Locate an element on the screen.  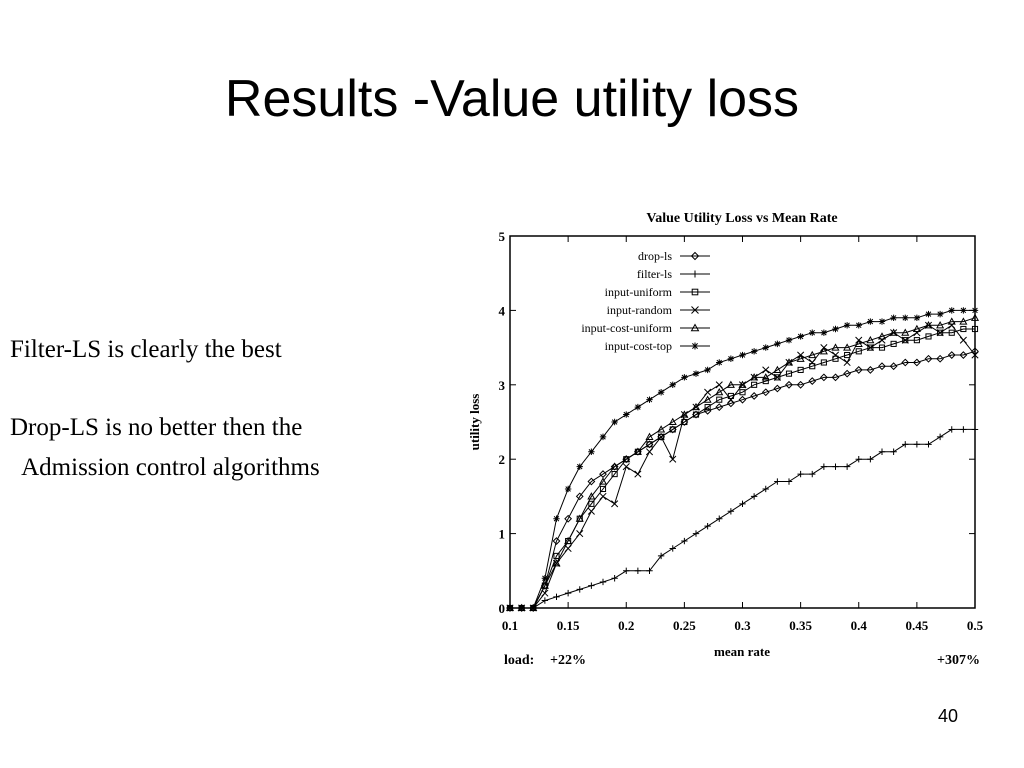
x-tick-label: 0.45 is located at coordinates (917, 625).